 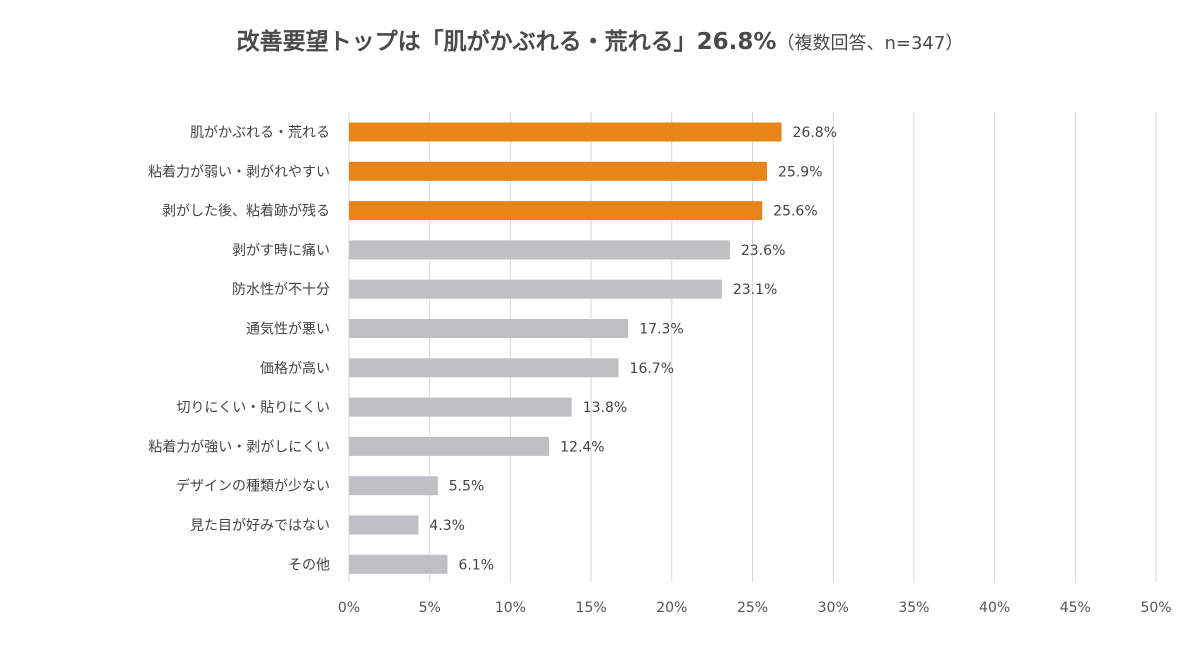 I want to click on value-label: 25.6%, so click(x=795, y=212).